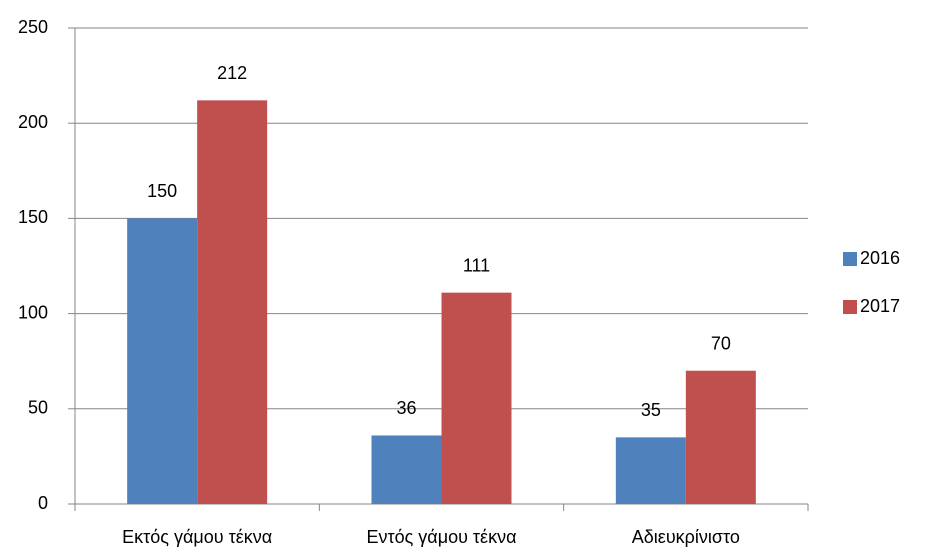 The height and width of the screenshot is (552, 927). Describe the element at coordinates (686, 537) in the screenshot. I see `x-tick-label: Αδιευκρίνιστο` at that location.